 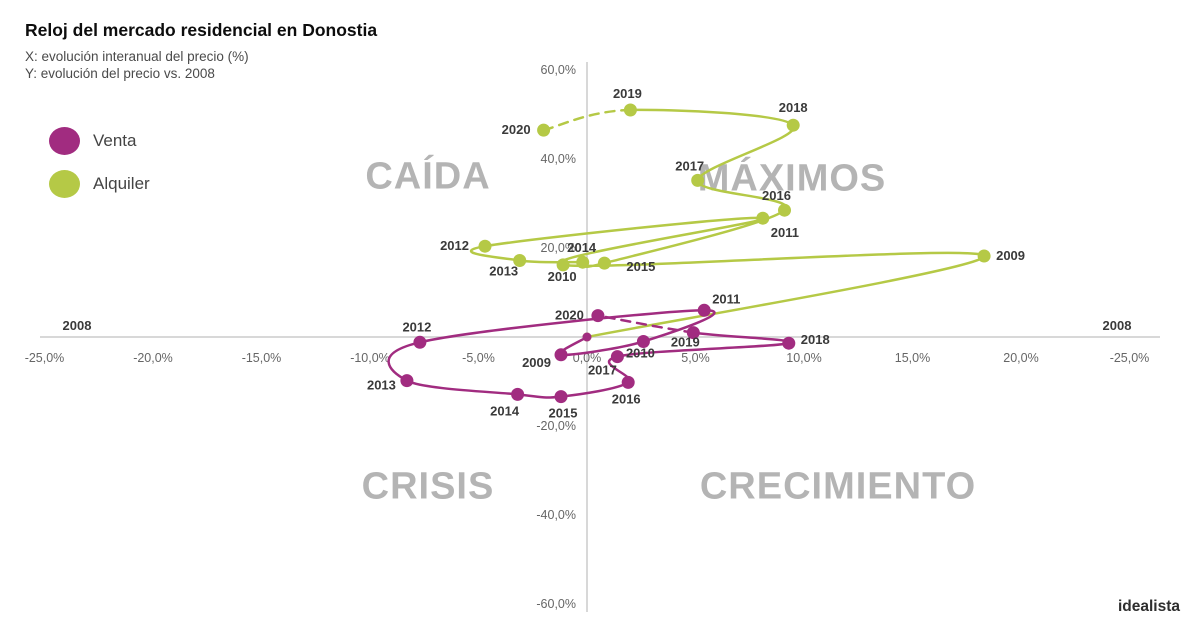 I want to click on data-point-alquiler-2013, so click(x=520, y=260).